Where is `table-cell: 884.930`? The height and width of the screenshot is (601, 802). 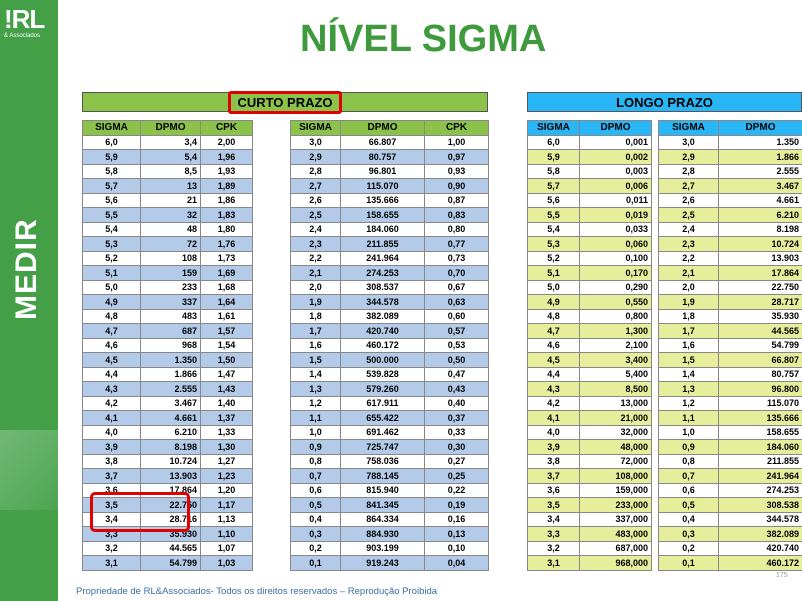
table-cell: 884.930 is located at coordinates (382, 534).